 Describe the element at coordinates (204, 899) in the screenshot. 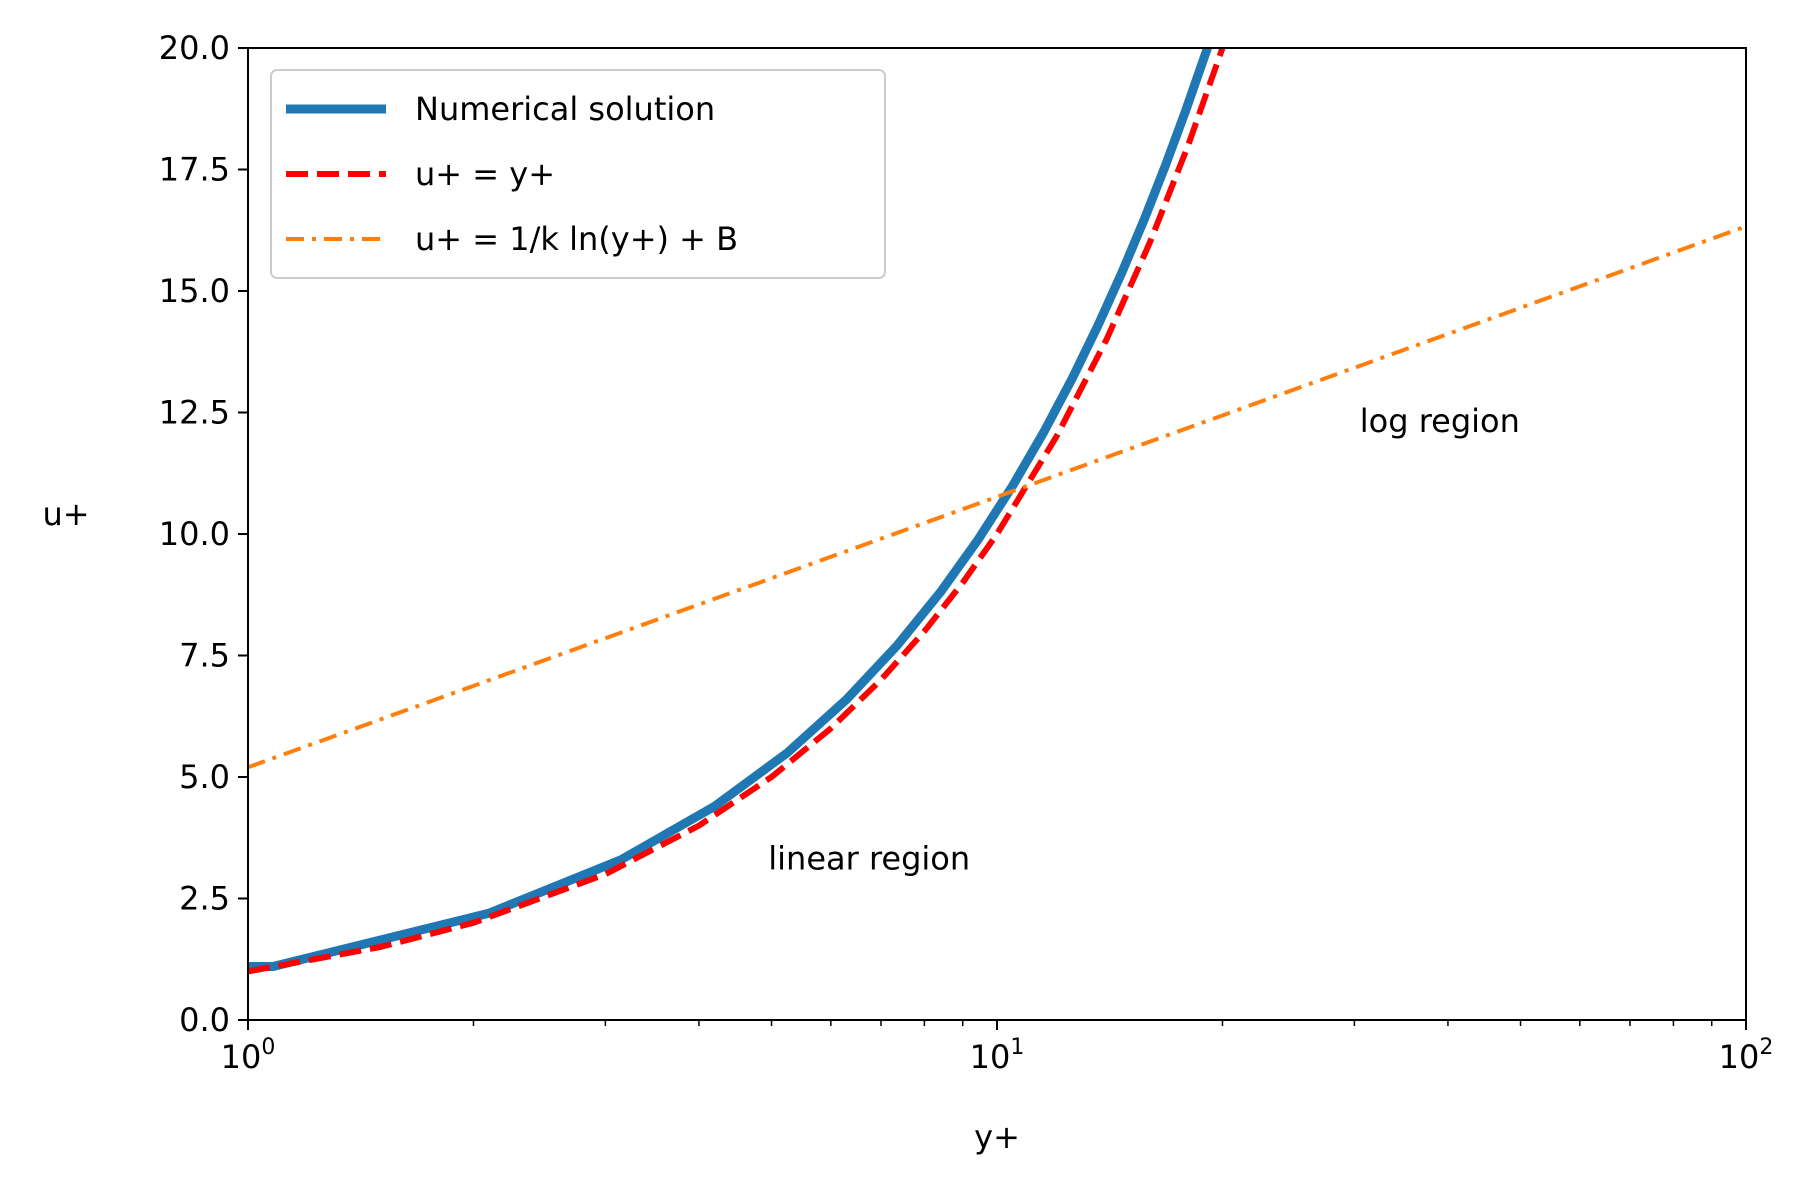

I see `y-tick-label: 2.5` at that location.